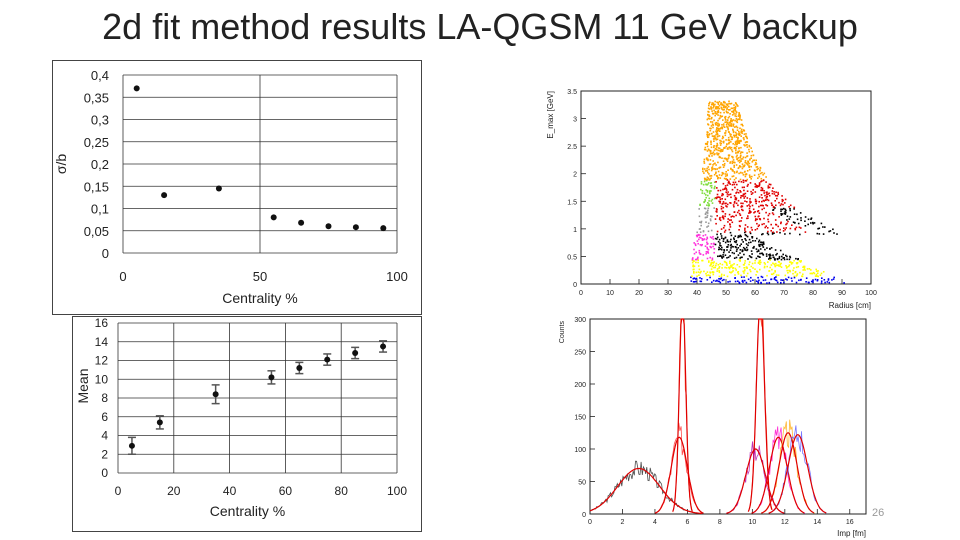 Image resolution: width=960 pixels, height=540 pixels. Describe the element at coordinates (572, 92) in the screenshot. I see `y-tick-label: 3.5` at that location.